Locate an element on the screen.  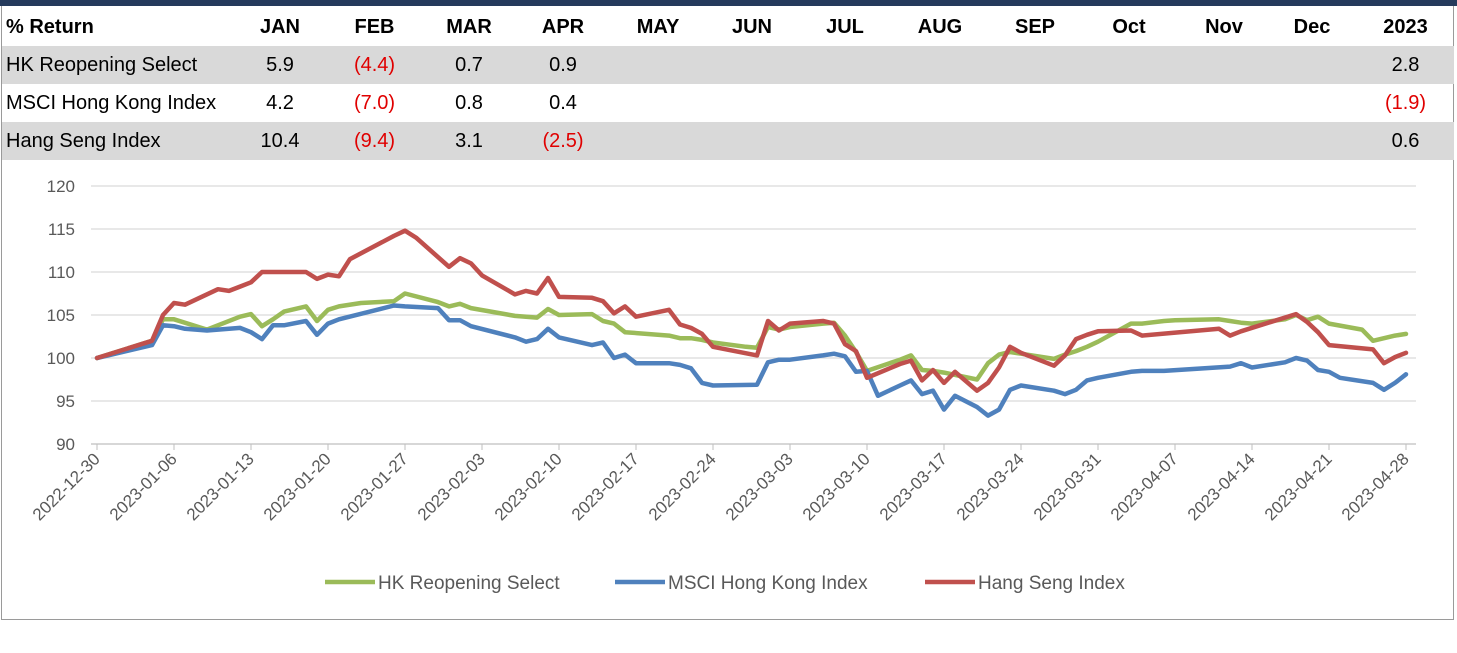
table-row: Hang Seng Index 10.4 (9.4) 3.1 (2.5) 0.6 is located at coordinates (728, 141).